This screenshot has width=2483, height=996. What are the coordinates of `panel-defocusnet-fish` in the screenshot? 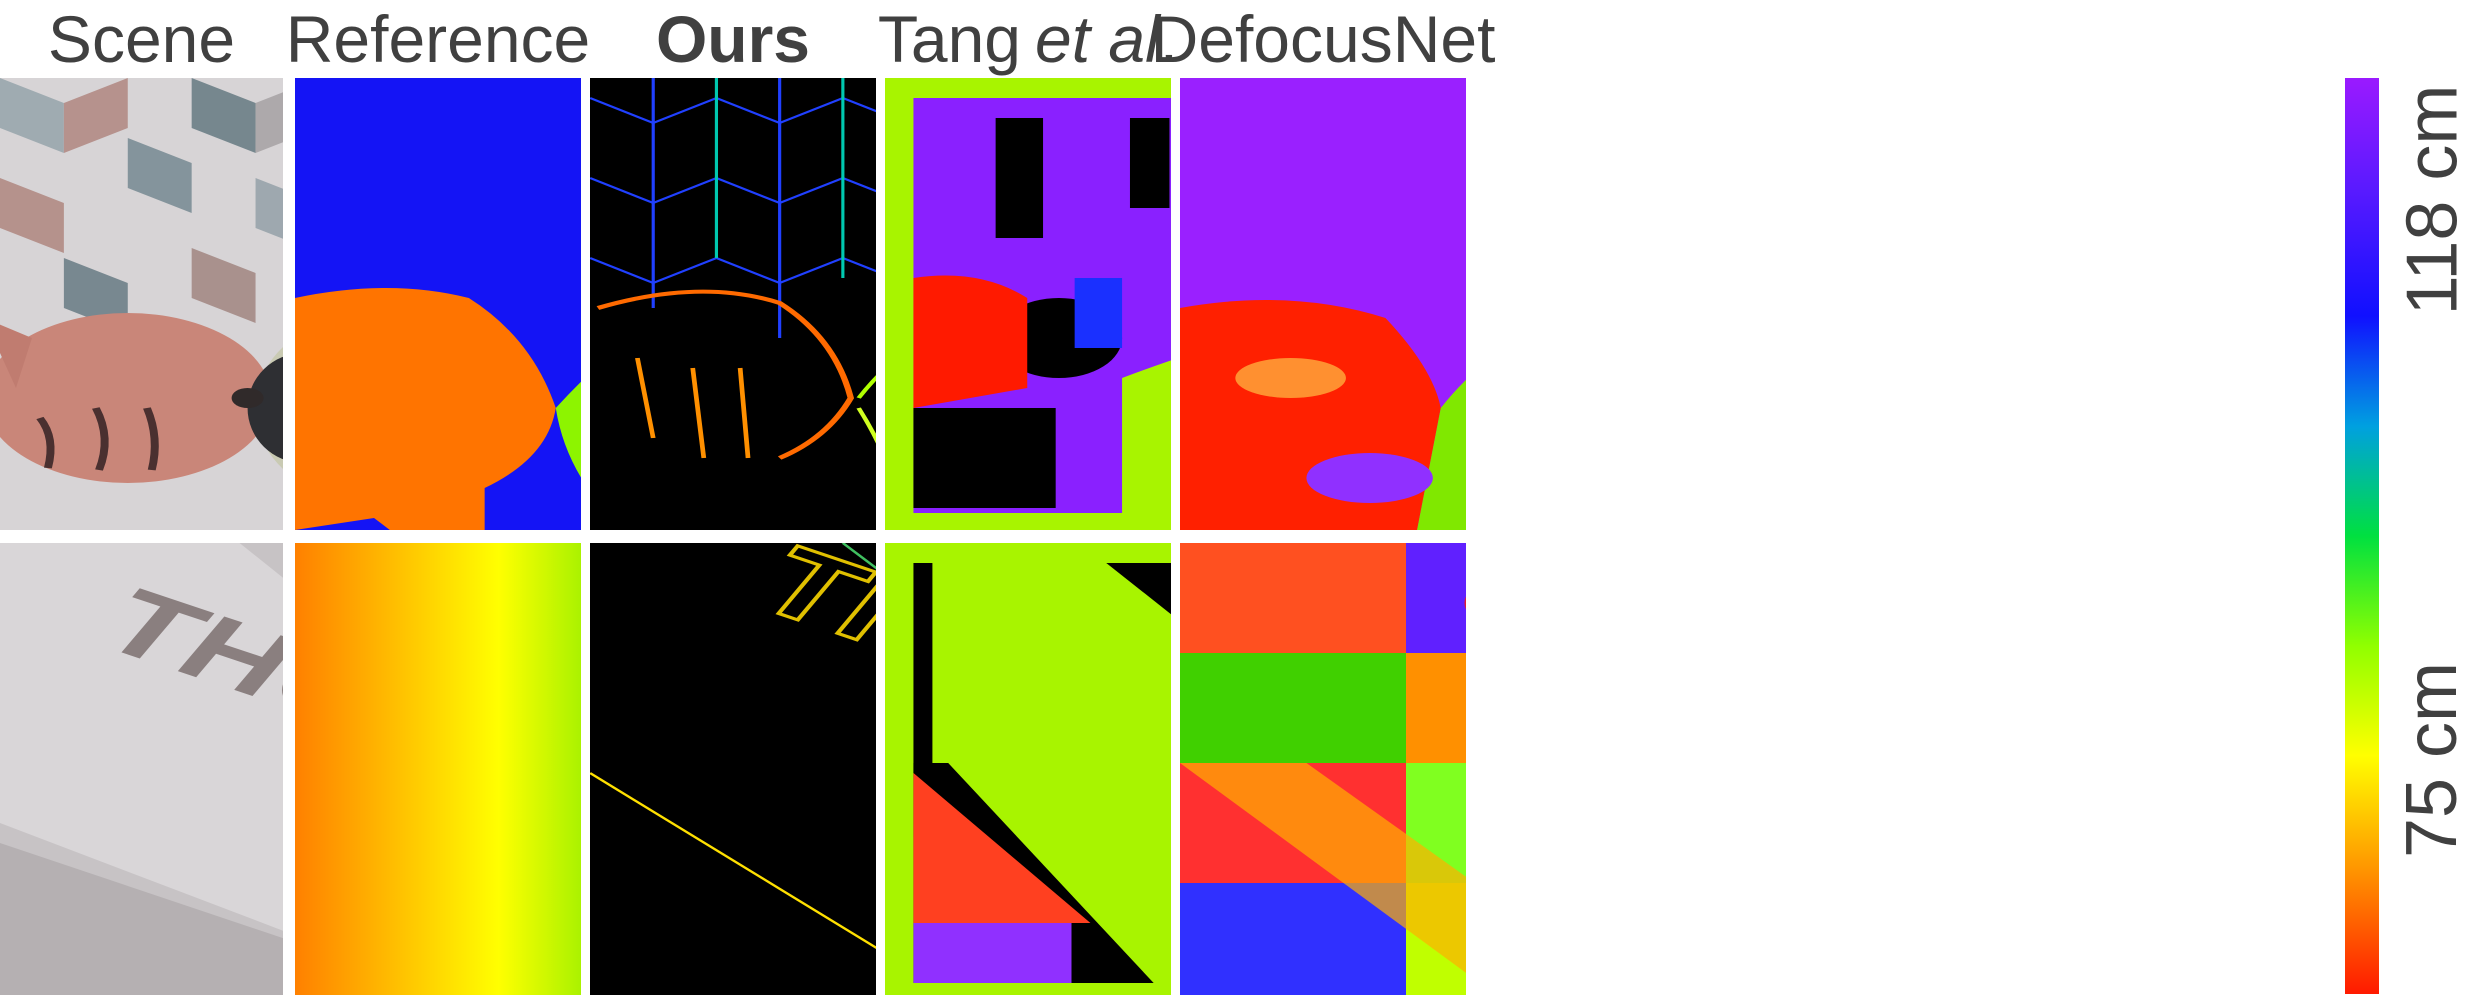 It's located at (1323, 304).